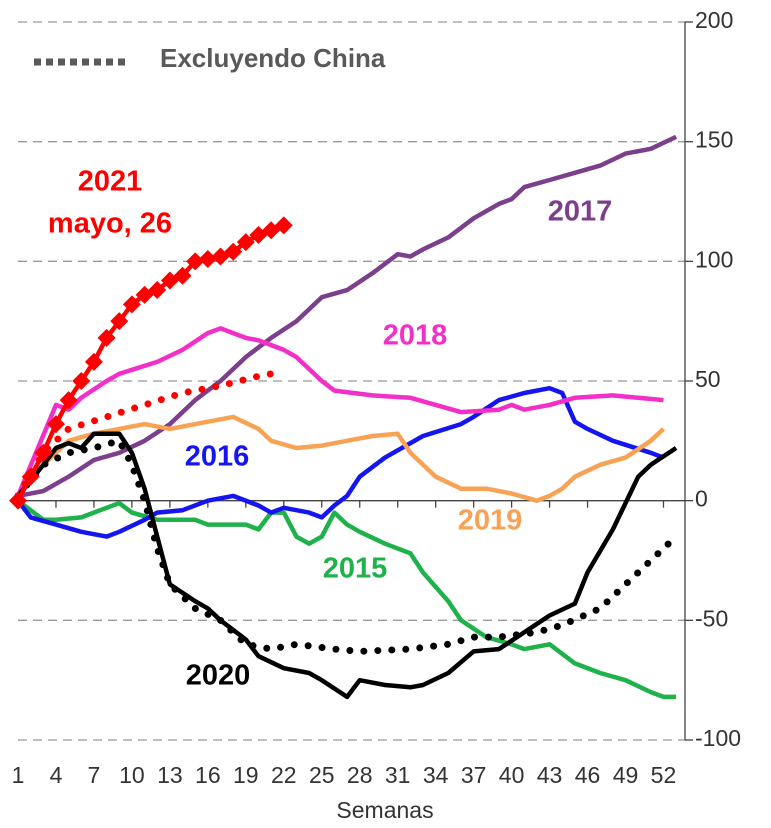  What do you see at coordinates (664, 775) in the screenshot?
I see `x-tick-label: 52` at bounding box center [664, 775].